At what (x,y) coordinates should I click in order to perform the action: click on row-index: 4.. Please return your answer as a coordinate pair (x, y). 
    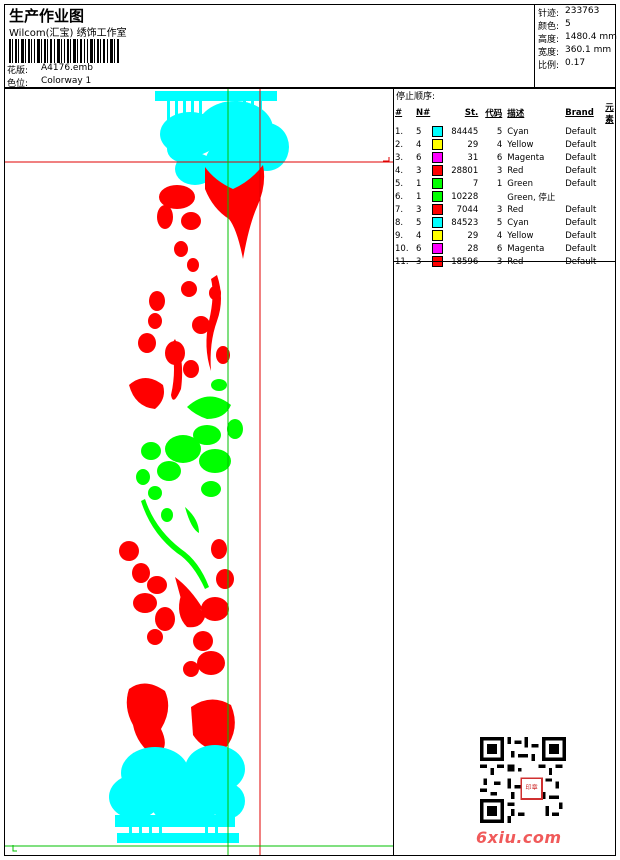
    Looking at the image, I should click on (399, 170).